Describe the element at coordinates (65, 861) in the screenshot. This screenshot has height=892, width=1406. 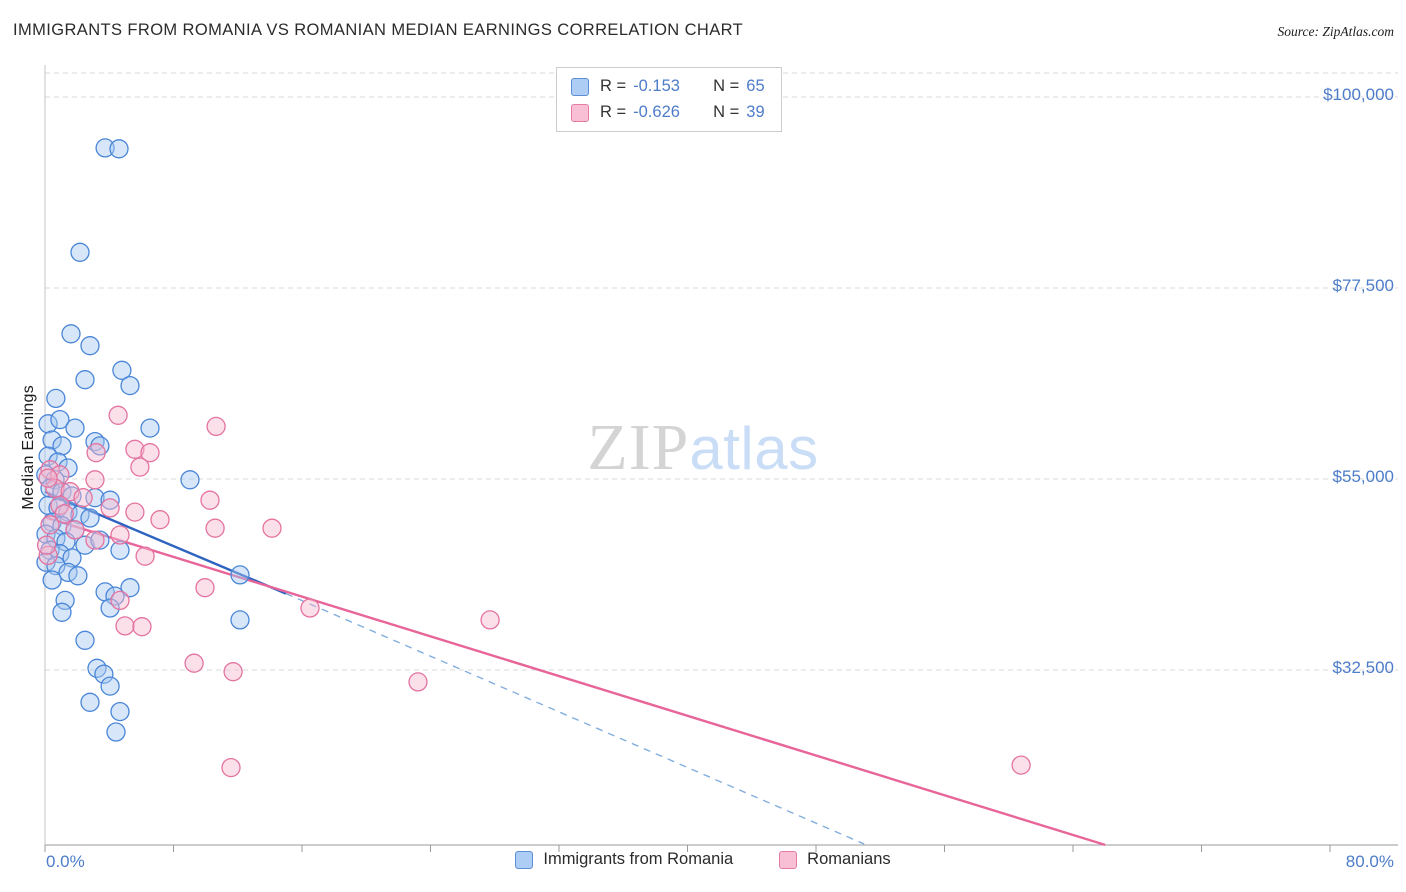
I see `x-axis-min-label: 0.0%` at that location.